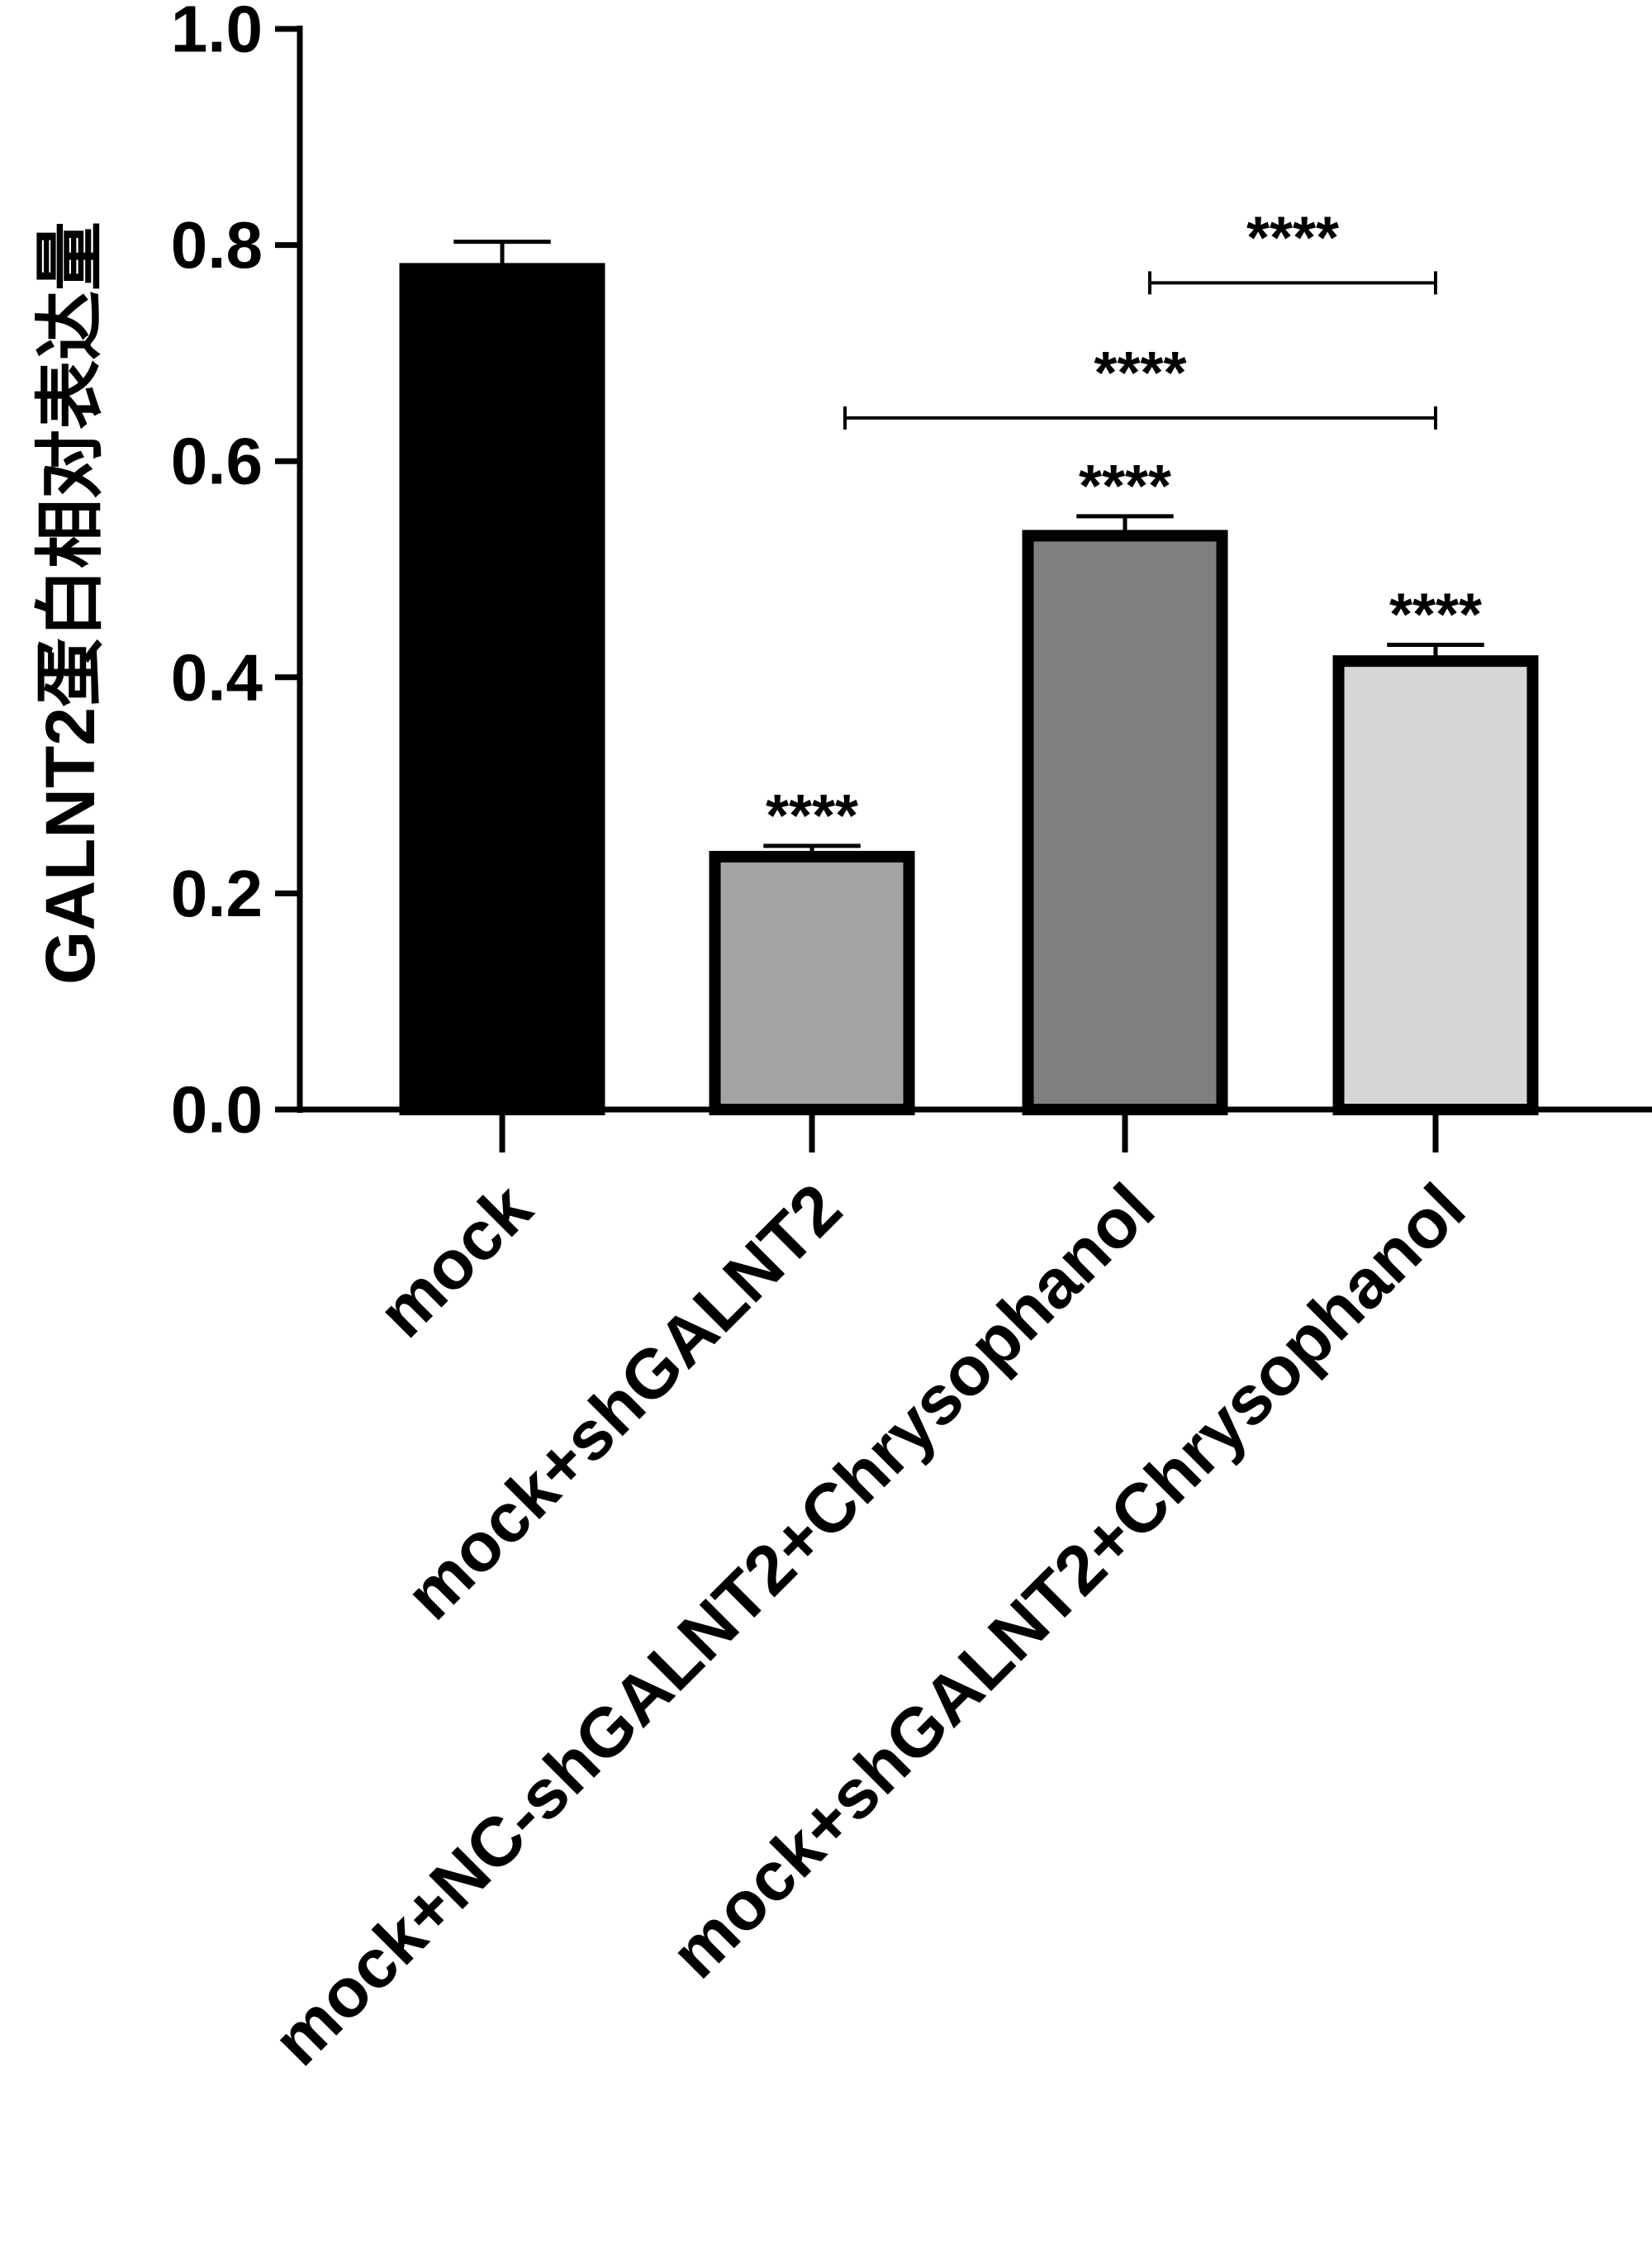  Describe the element at coordinates (217, 461) in the screenshot. I see `y-tick-label-3: 0.6` at that location.